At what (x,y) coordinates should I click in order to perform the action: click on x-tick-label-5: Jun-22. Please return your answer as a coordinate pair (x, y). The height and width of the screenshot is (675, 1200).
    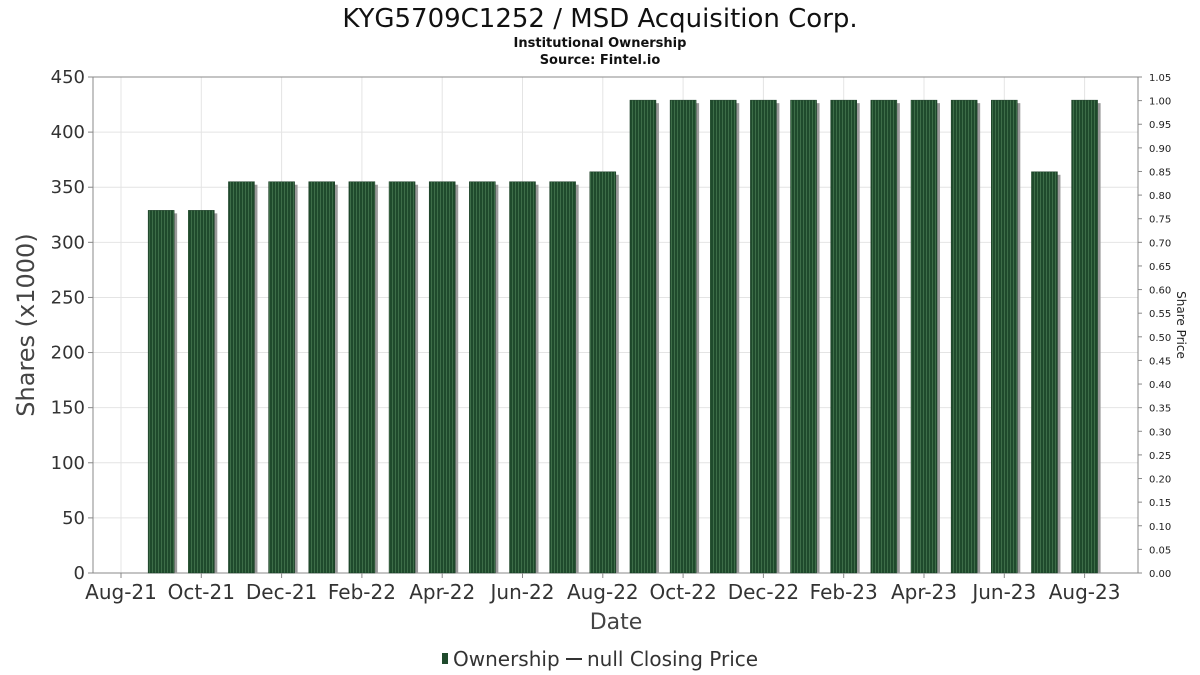
    Looking at the image, I should click on (522, 592).